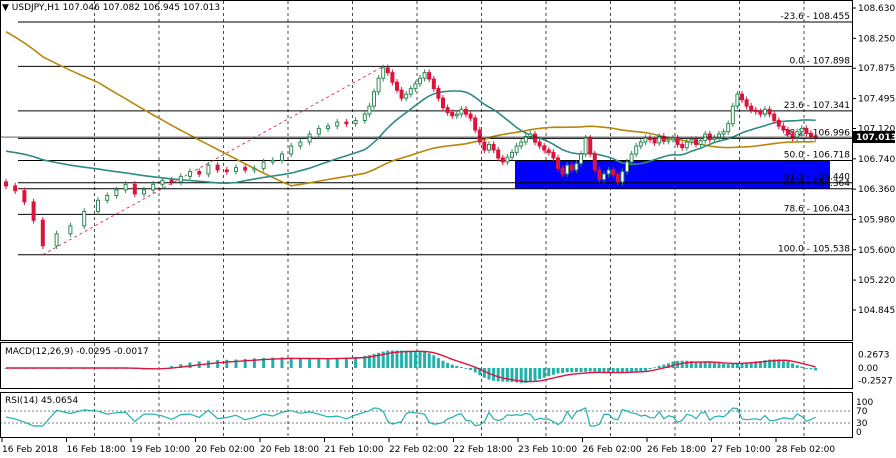 This screenshot has width=896, height=458. I want to click on fibo-label: 23.6 - 107.341, so click(817, 106).